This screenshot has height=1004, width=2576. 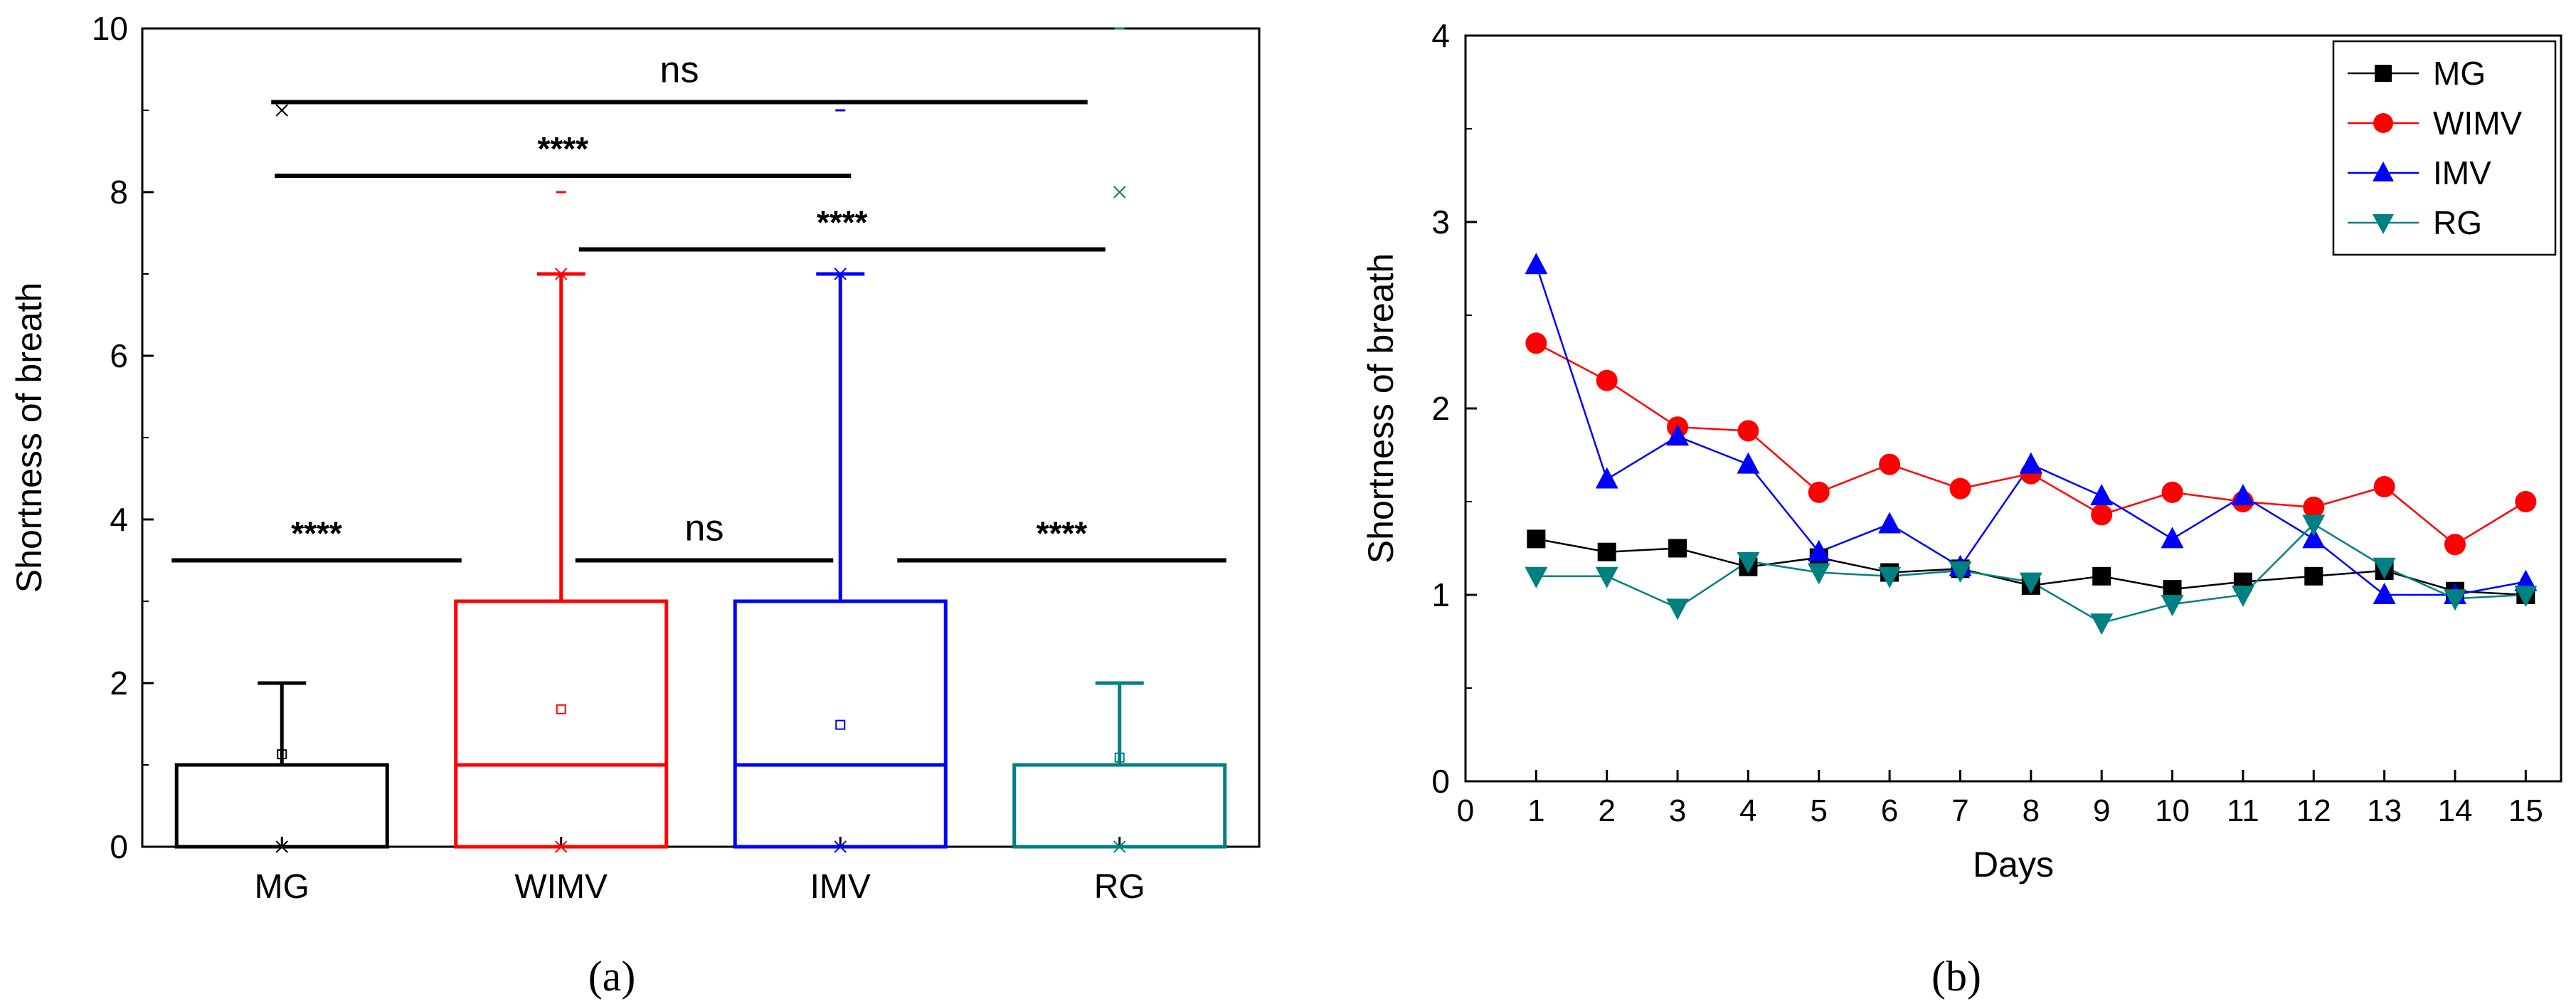 I want to click on y-tick-label-a: 4, so click(x=119, y=519).